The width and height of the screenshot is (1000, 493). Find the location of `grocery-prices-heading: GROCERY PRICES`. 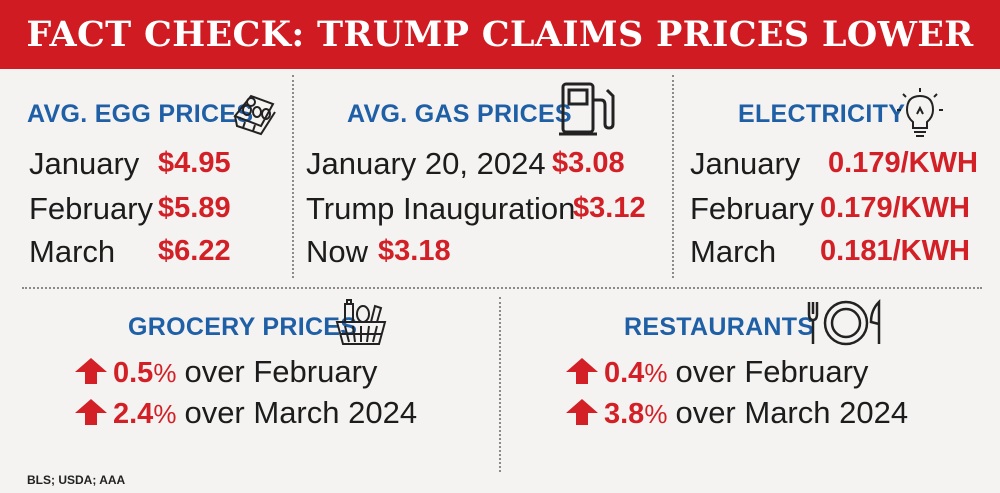

grocery-prices-heading: GROCERY PRICES is located at coordinates (243, 327).